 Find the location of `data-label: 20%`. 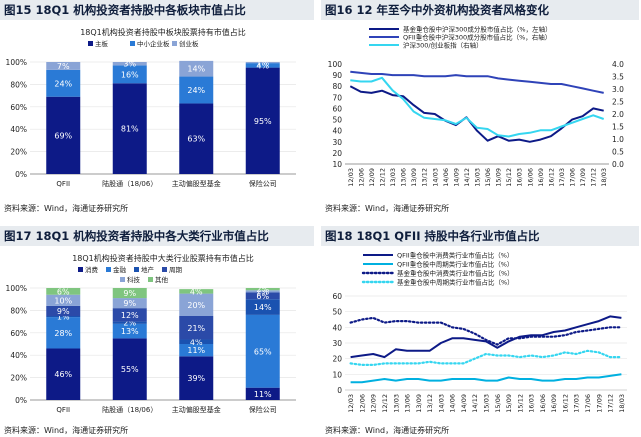

data-label: 20% is located at coordinates (196, 305).